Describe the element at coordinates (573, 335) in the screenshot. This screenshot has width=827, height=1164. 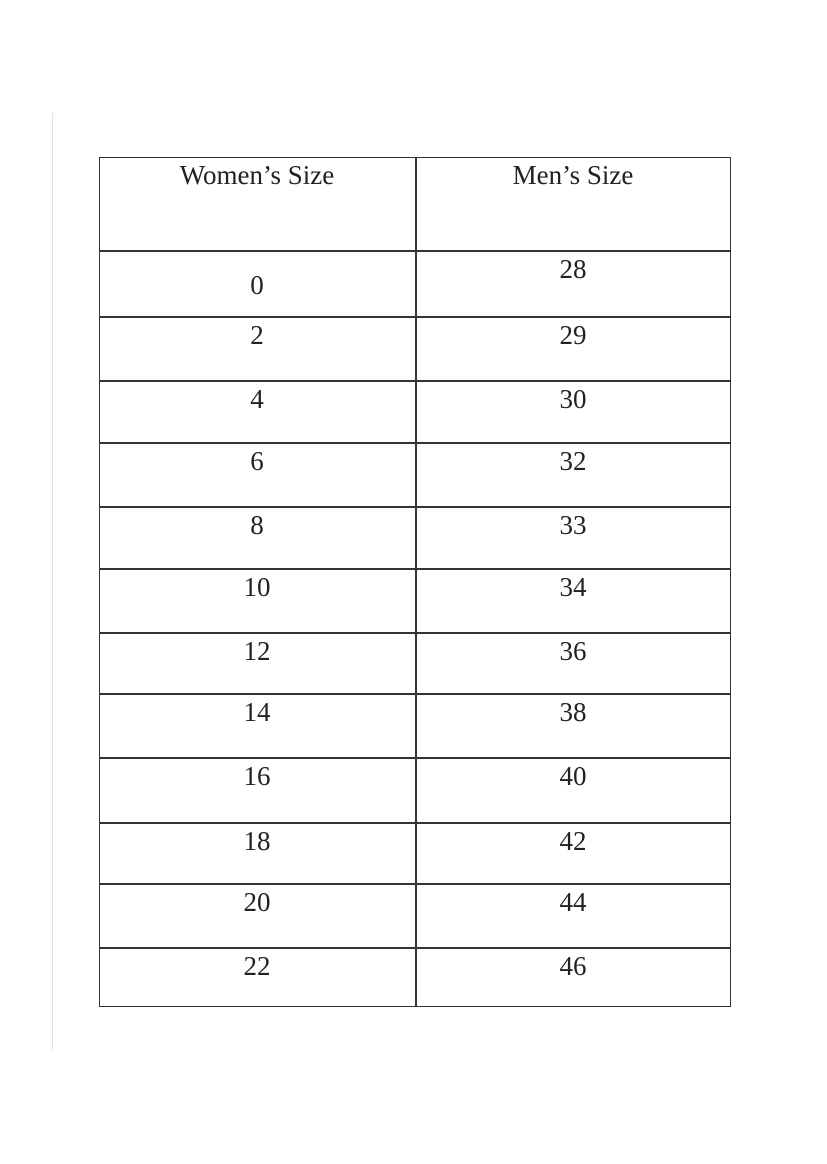
I see `table-cell: 29` at that location.